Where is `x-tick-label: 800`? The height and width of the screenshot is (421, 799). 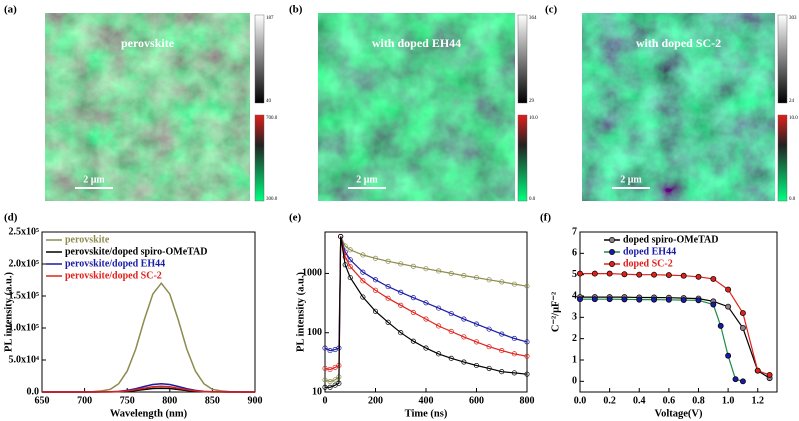 x-tick-label: 800 is located at coordinates (169, 400).